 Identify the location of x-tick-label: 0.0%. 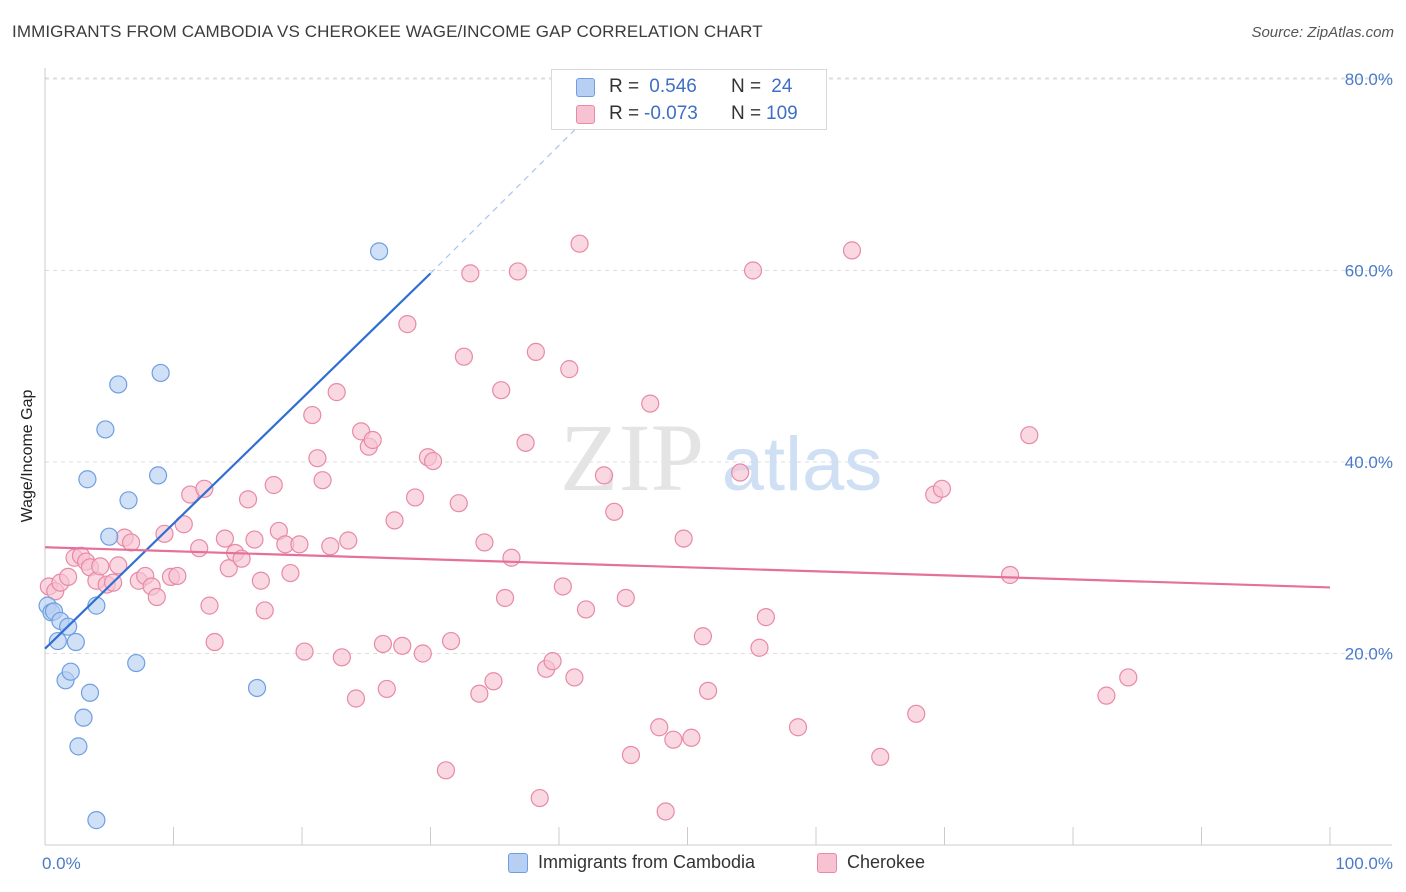
(61, 863).